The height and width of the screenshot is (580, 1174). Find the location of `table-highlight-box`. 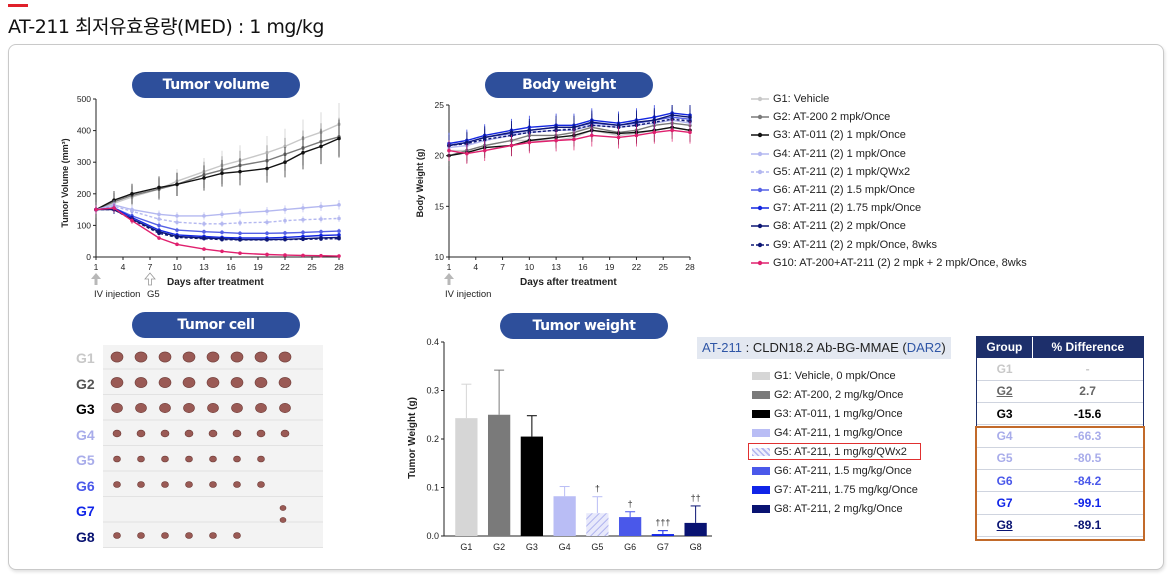

table-highlight-box is located at coordinates (1060, 483).